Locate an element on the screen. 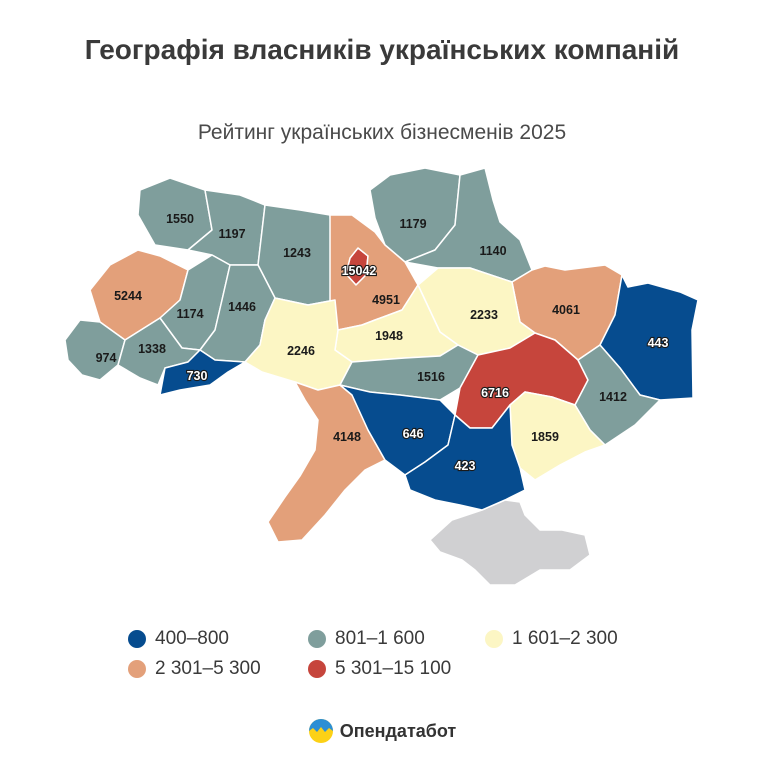 The height and width of the screenshot is (764, 764). brand-name: Опендатабот is located at coordinates (398, 730).